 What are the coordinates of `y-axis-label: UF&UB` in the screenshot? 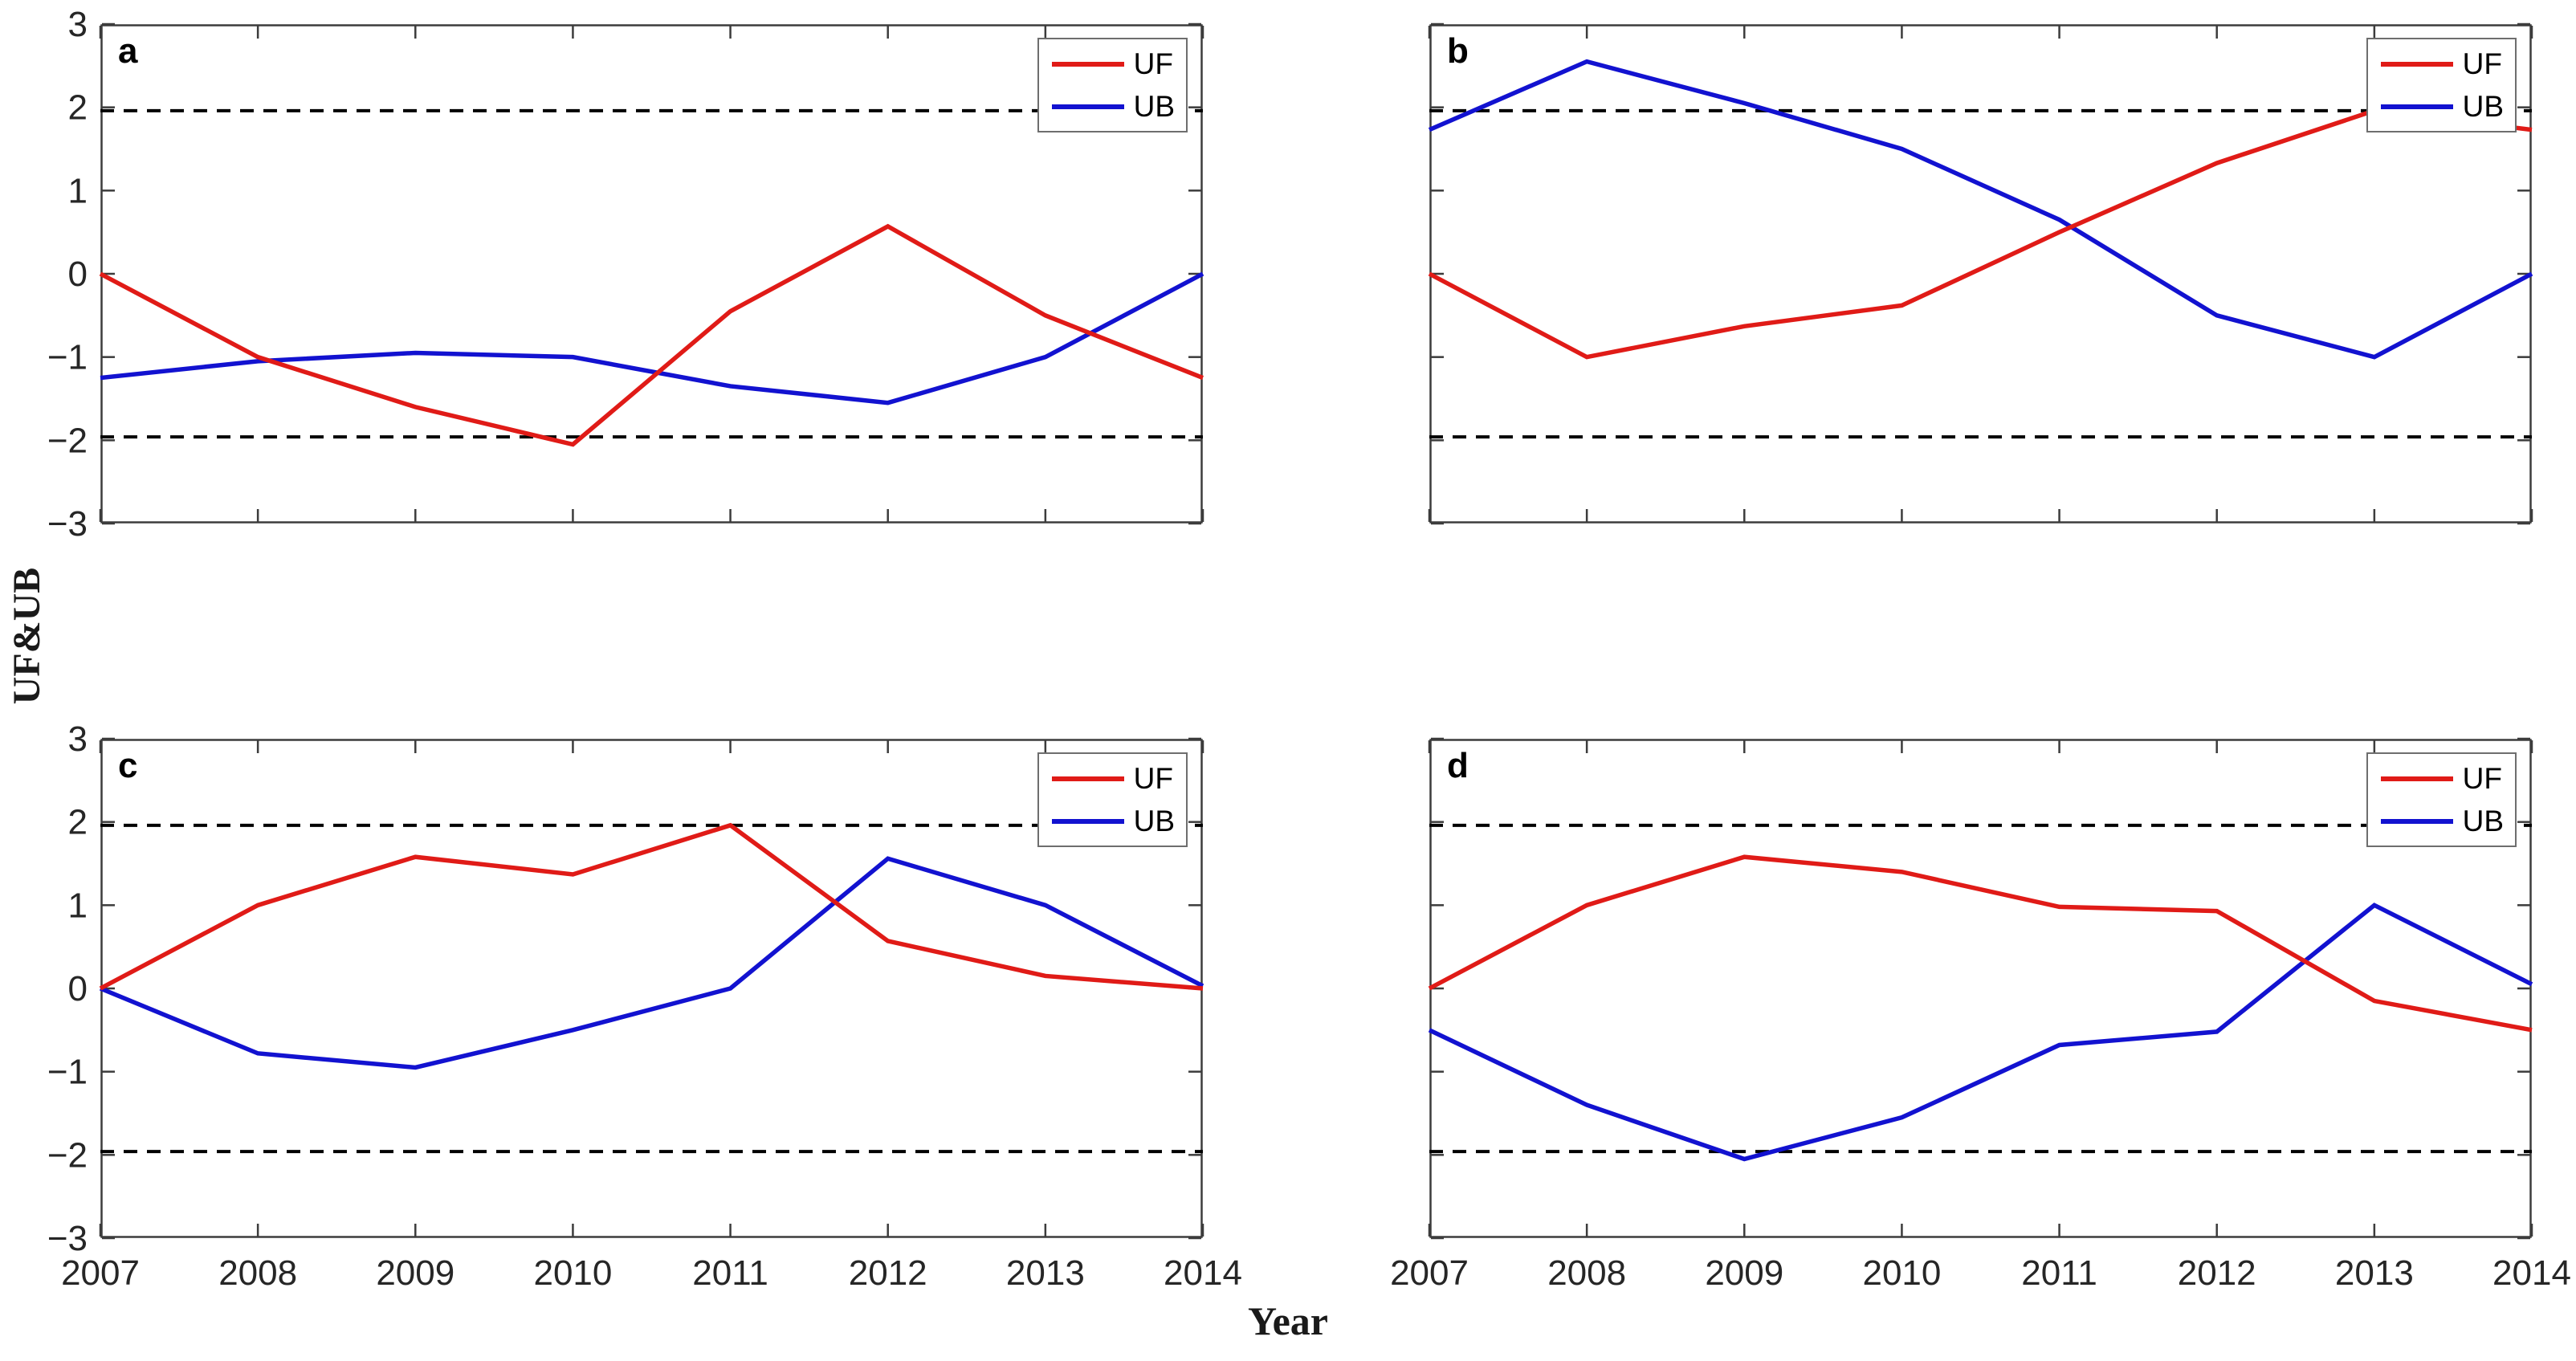 It's located at (27, 636).